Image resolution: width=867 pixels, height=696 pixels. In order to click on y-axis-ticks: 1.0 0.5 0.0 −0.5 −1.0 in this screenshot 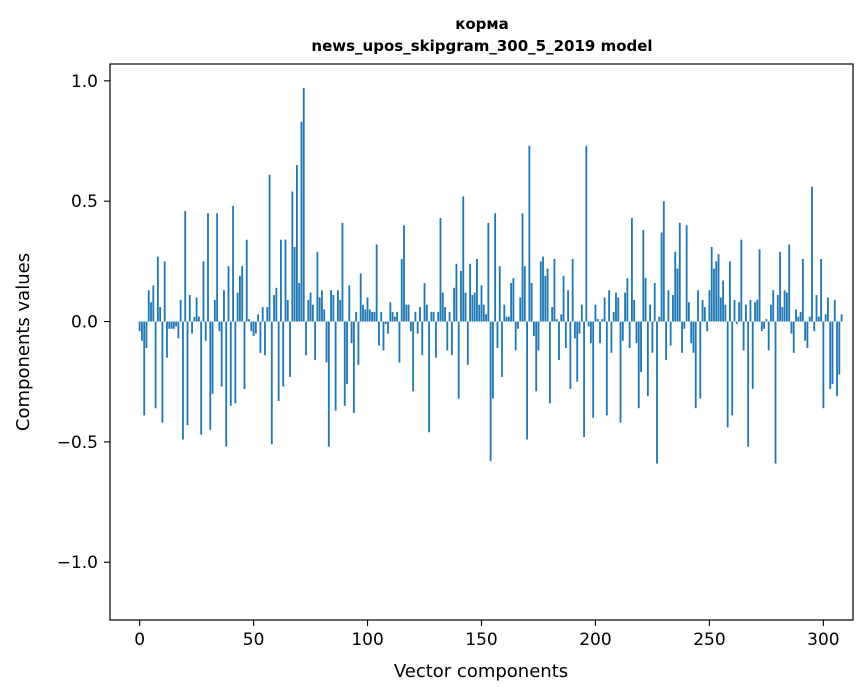, I will do `click(83, 322)`.